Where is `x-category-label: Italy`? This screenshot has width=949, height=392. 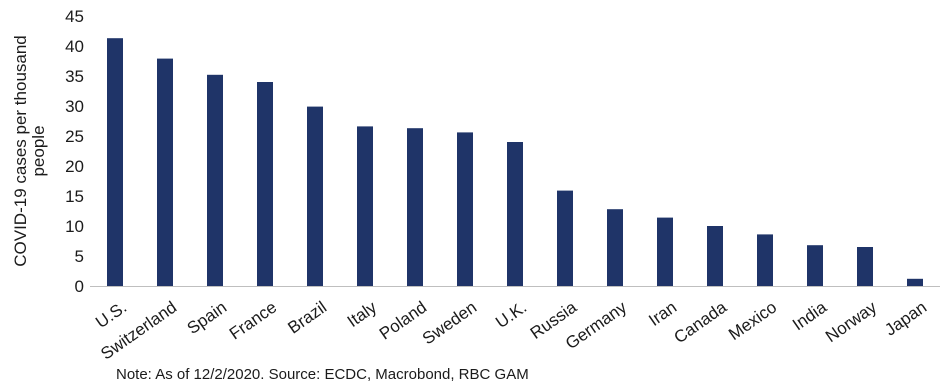
x-category-label: Italy is located at coordinates (362, 314).